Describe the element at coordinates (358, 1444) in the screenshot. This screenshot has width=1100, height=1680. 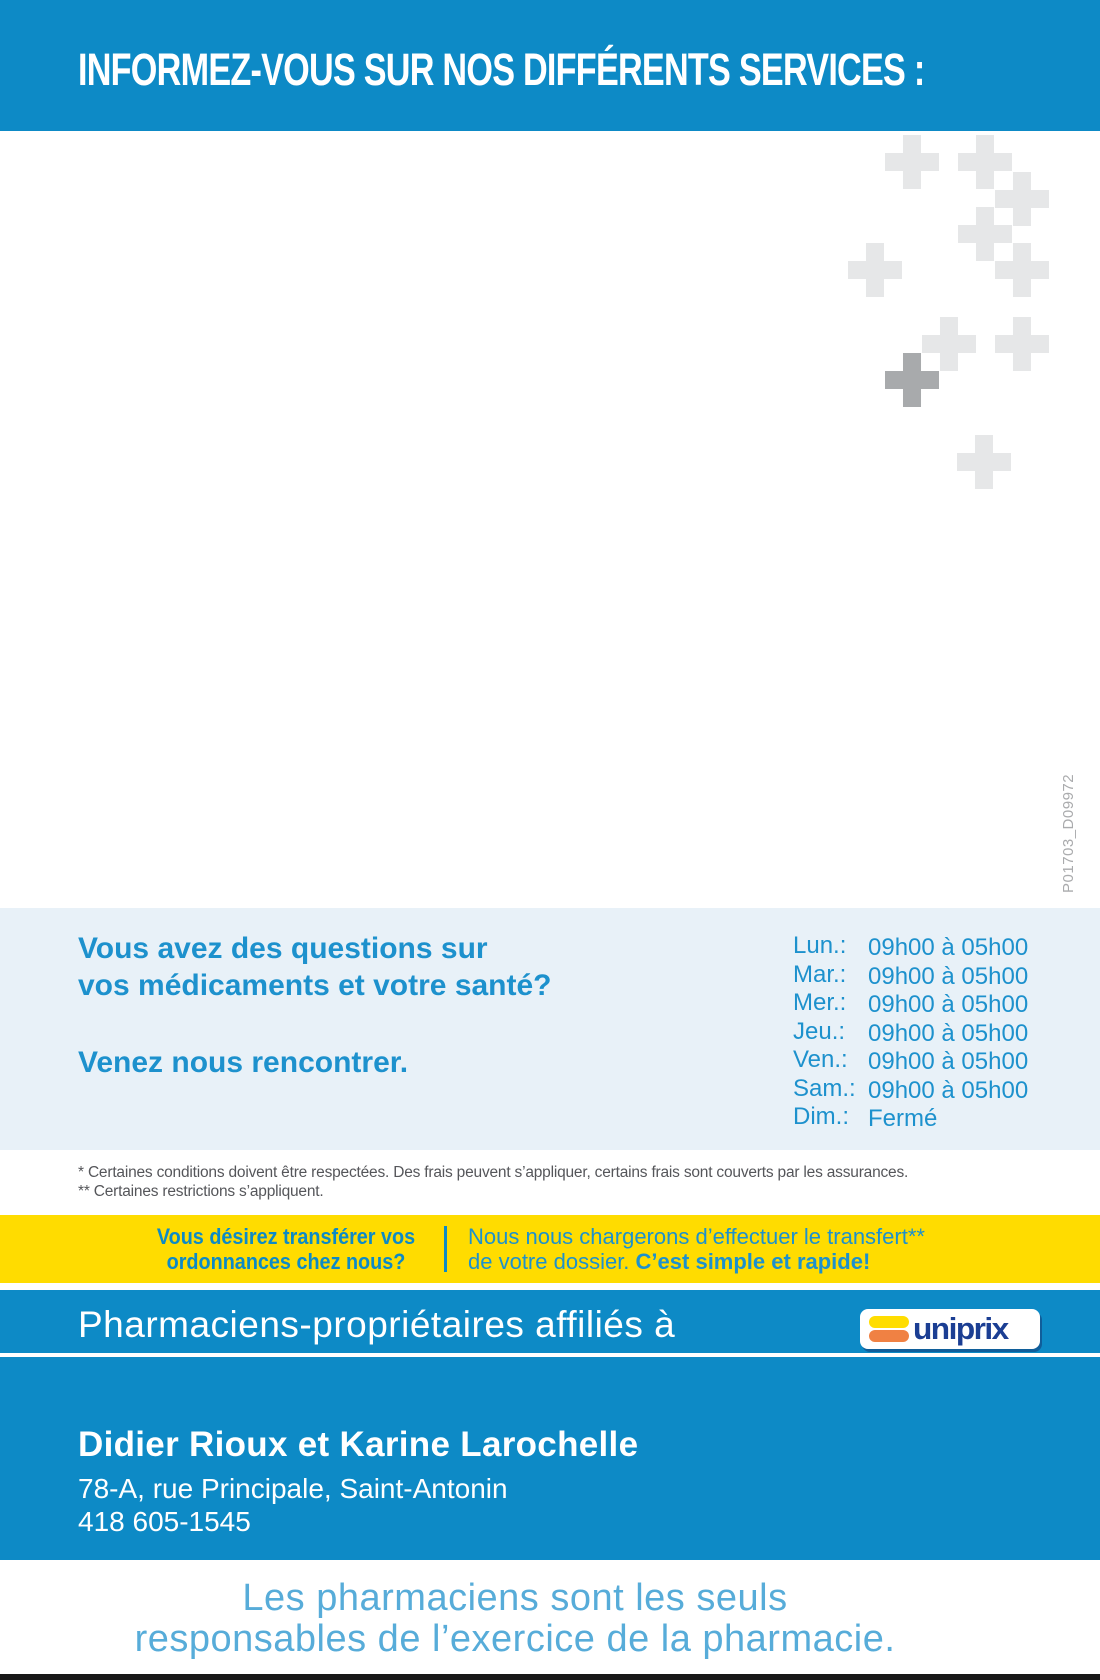
I see `owner-names: Didier Rioux et Karine Larochelle` at that location.